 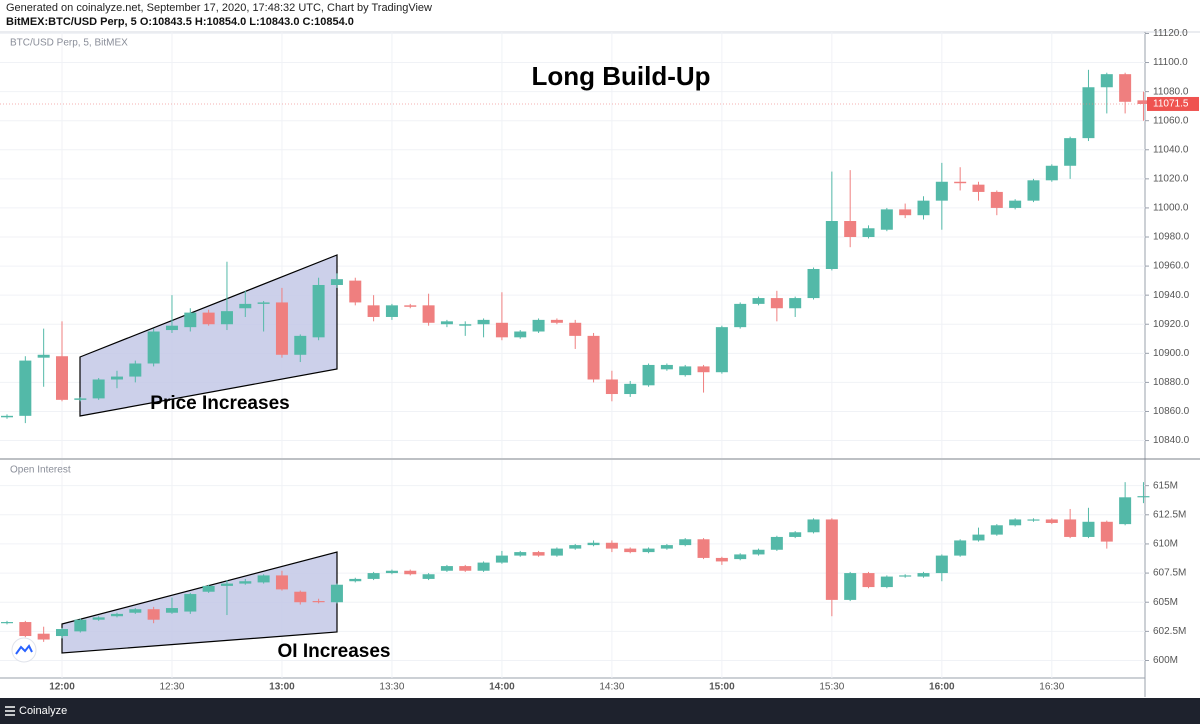 I want to click on footer-bar, so click(x=600, y=711).